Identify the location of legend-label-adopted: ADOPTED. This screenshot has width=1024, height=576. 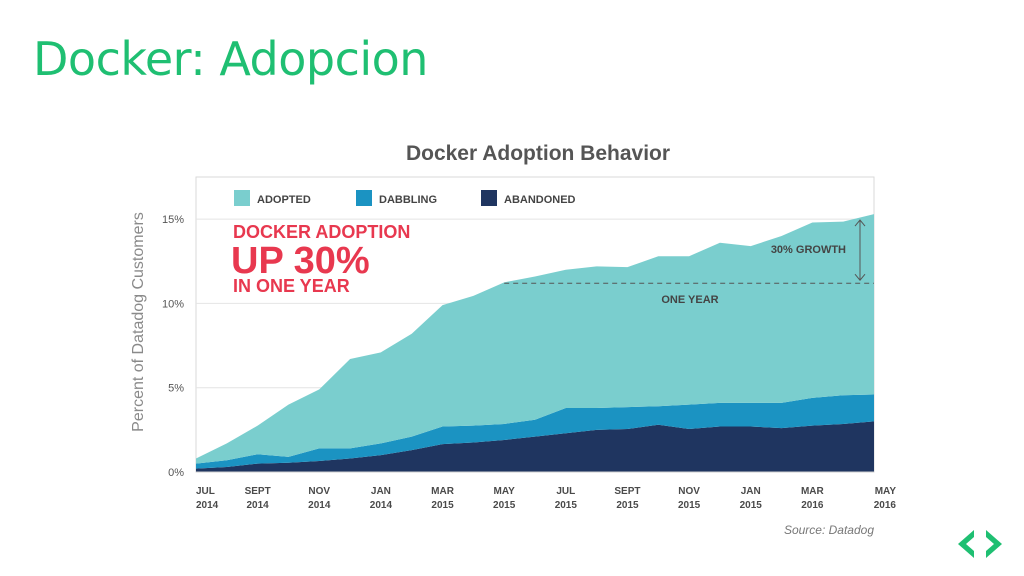
(284, 200).